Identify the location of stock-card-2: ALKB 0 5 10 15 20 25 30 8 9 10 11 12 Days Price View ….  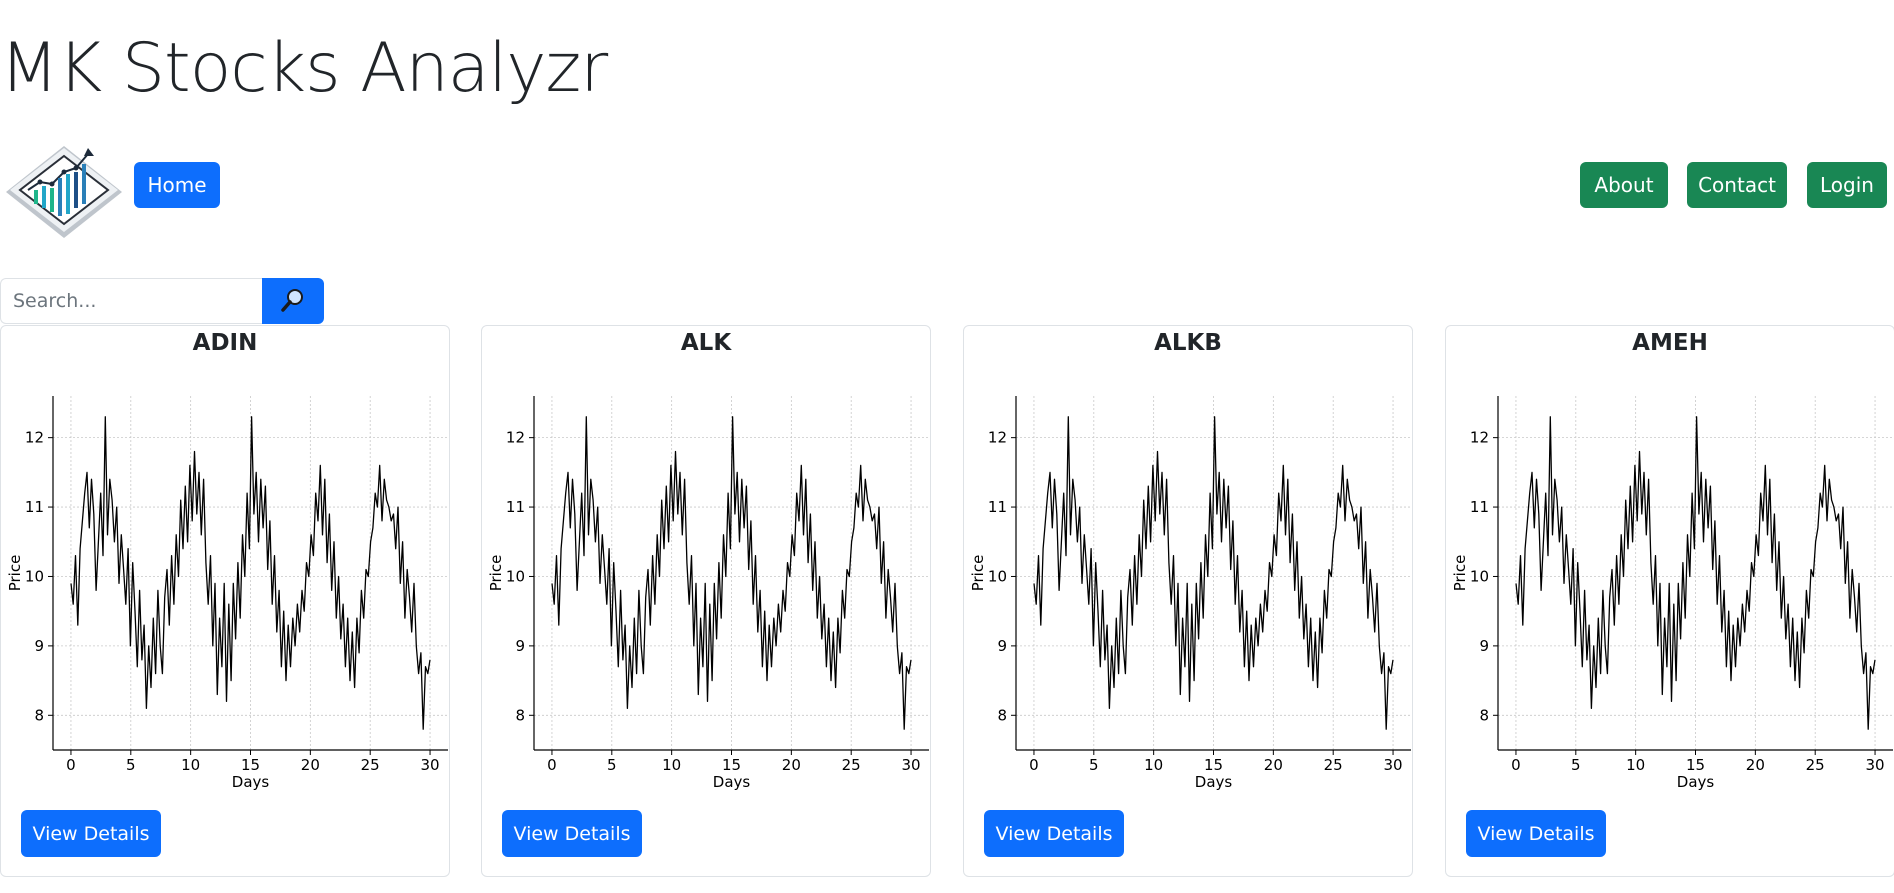
(1188, 601).